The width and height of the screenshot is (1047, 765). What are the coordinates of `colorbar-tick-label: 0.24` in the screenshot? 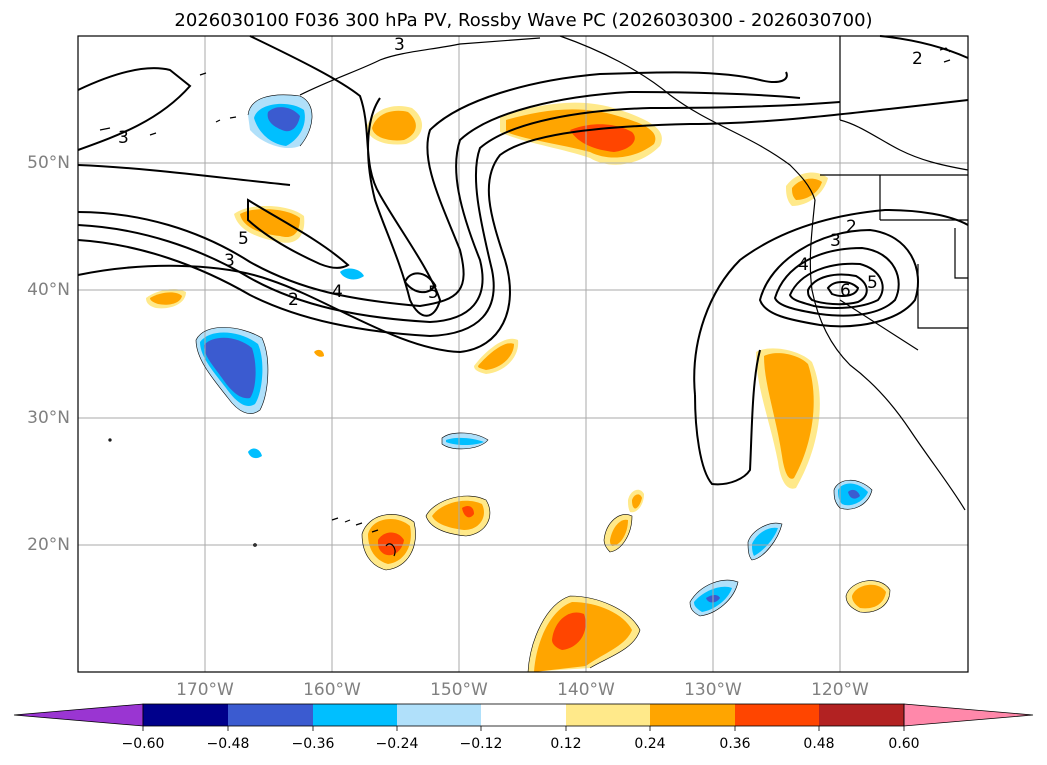 It's located at (650, 744).